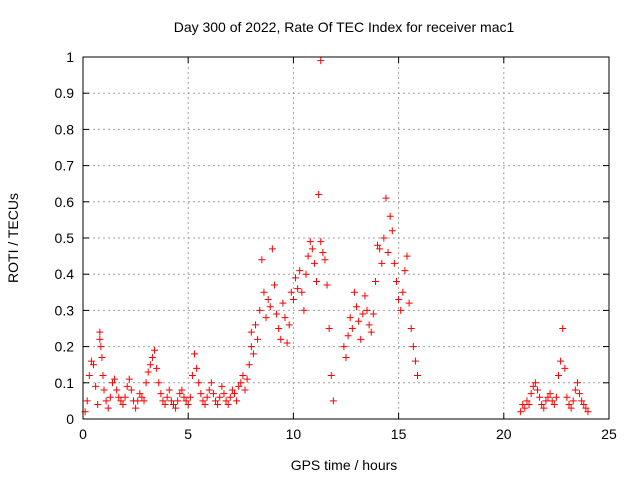 This screenshot has height=480, width=640. What do you see at coordinates (65, 347) in the screenshot?
I see `y-tick-label: 0.2` at bounding box center [65, 347].